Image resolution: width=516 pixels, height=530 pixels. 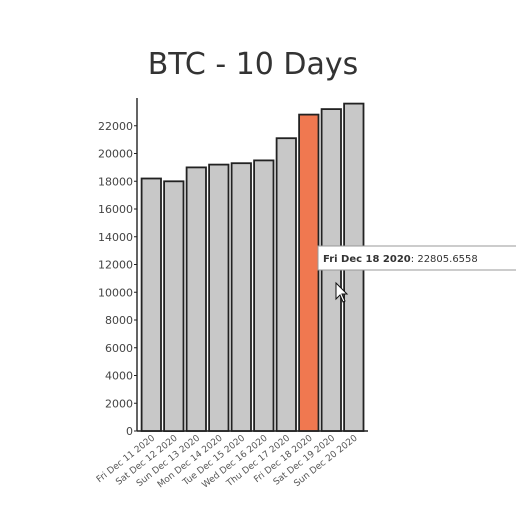 What do you see at coordinates (367, 259) in the screenshot?
I see `tooltip-date: Fri Dec 18 2020` at bounding box center [367, 259].